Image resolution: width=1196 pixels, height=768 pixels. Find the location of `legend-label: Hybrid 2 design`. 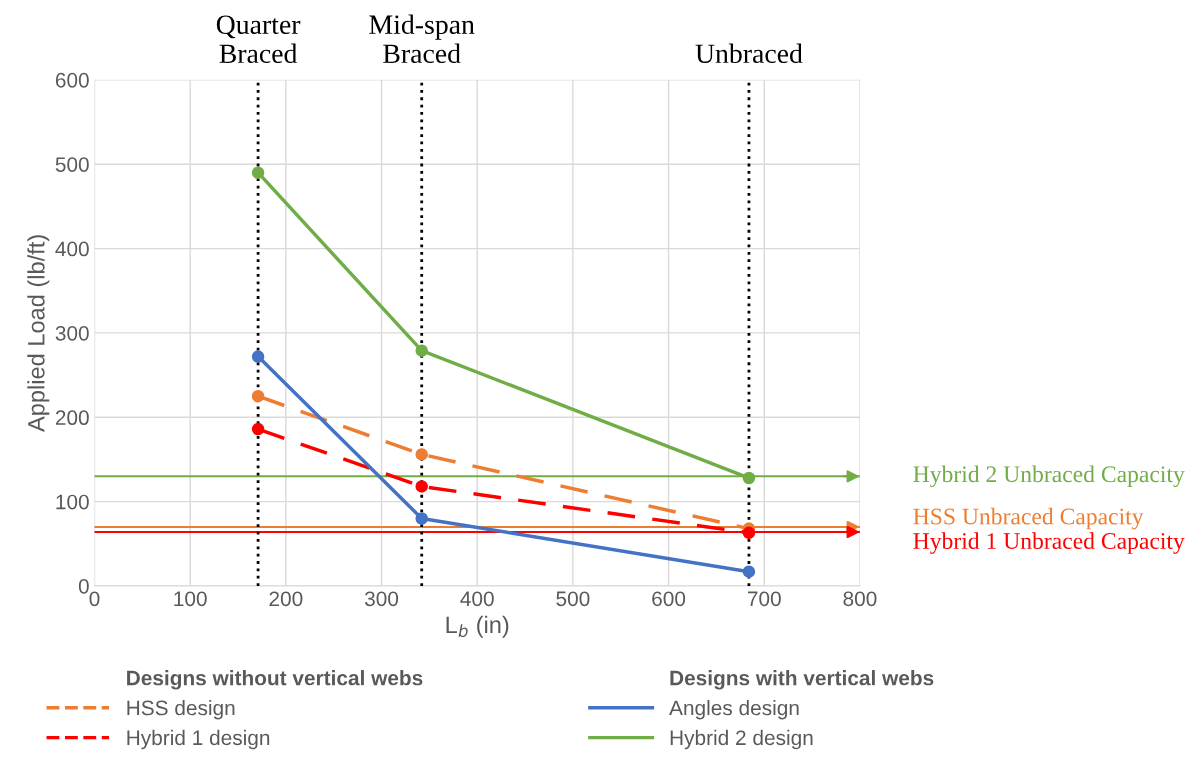

legend-label: Hybrid 2 design is located at coordinates (741, 739).